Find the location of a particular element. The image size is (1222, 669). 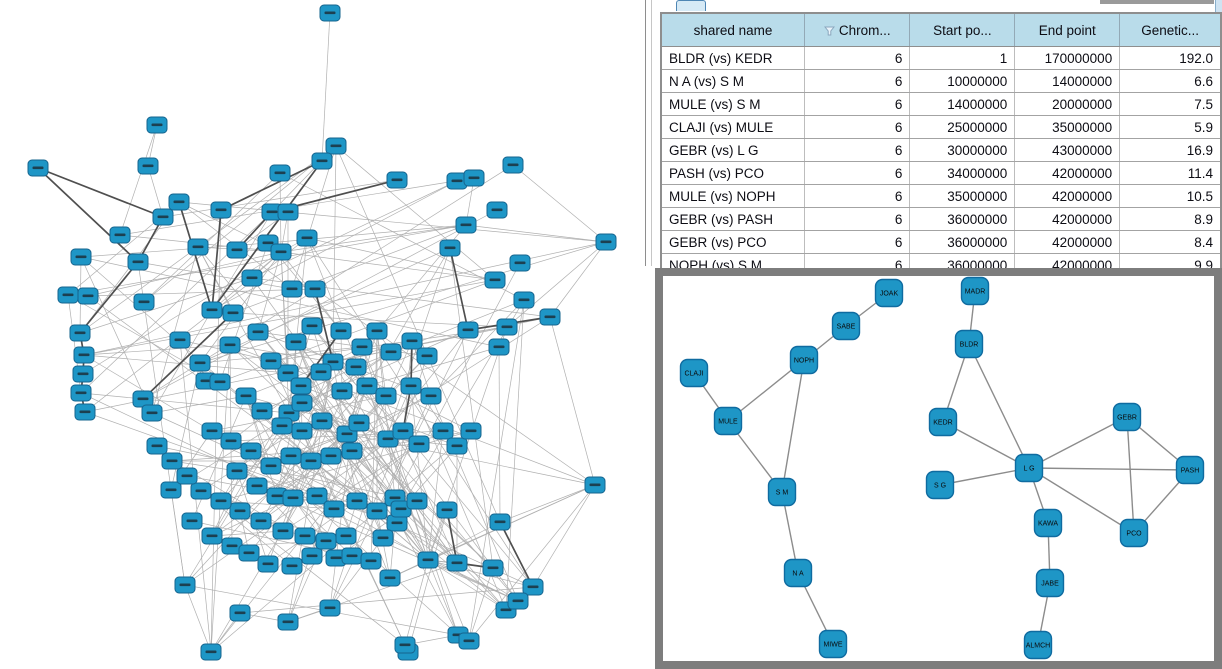

network-node-pco: PCO is located at coordinates (1134, 533).